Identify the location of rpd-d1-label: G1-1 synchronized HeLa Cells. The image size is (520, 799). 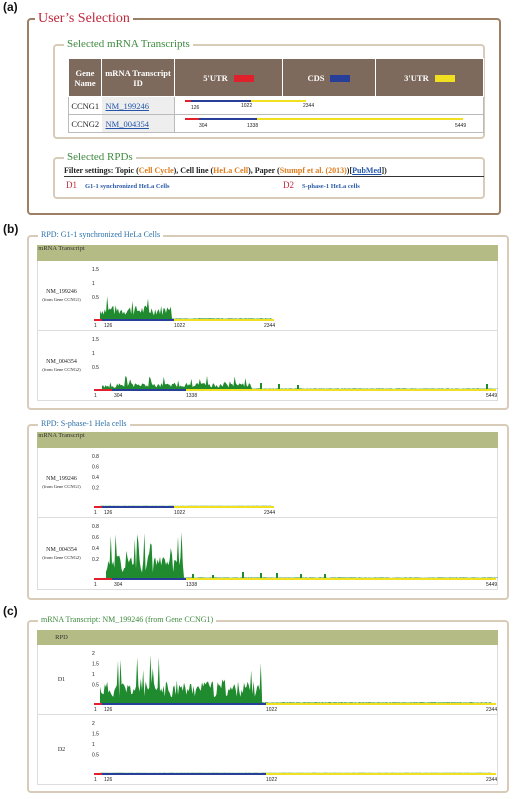
(127, 186).